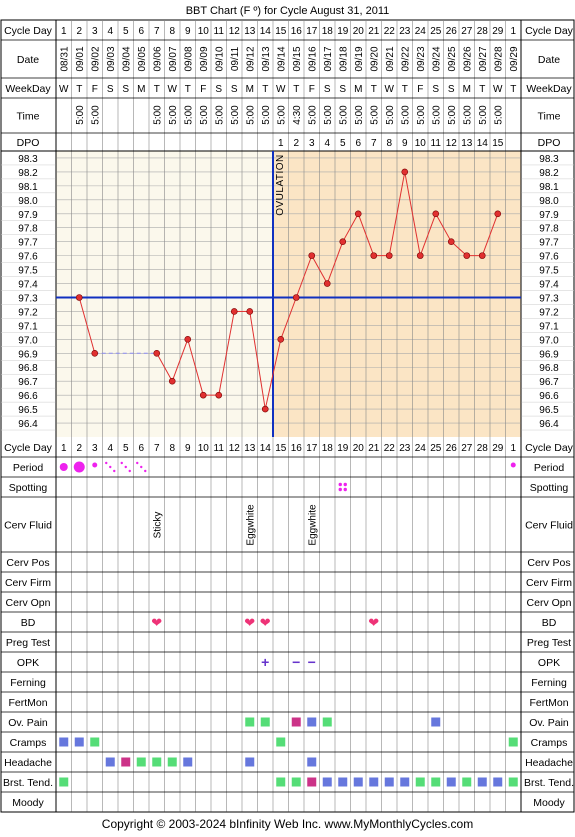  I want to click on cycle-day-label-bottom: 4, so click(110, 448).